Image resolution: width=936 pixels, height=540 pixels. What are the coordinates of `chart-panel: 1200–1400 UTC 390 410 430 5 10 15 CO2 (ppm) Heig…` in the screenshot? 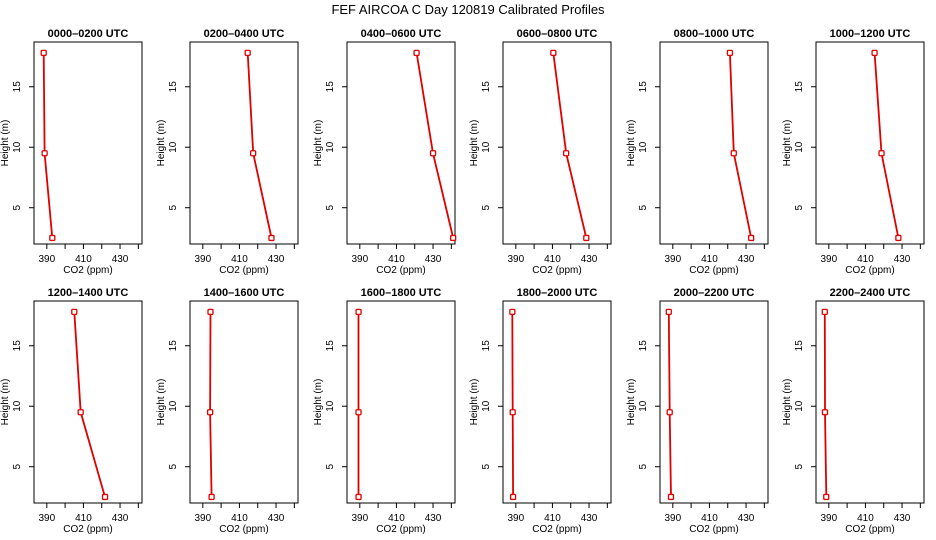 It's located at (71, 411).